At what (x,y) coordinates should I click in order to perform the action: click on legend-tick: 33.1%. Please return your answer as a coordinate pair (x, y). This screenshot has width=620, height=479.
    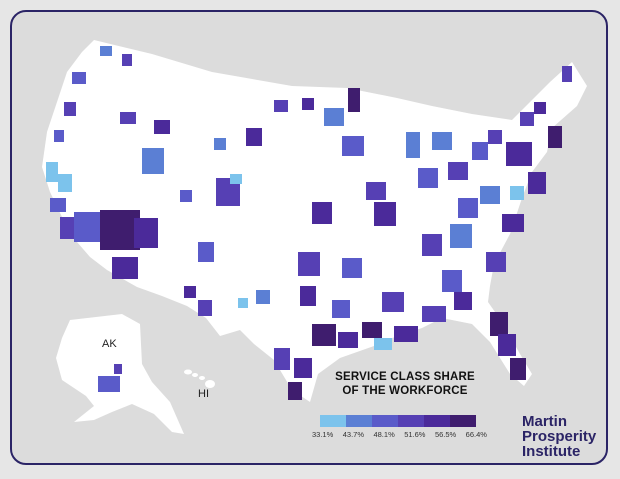
    Looking at the image, I should click on (323, 434).